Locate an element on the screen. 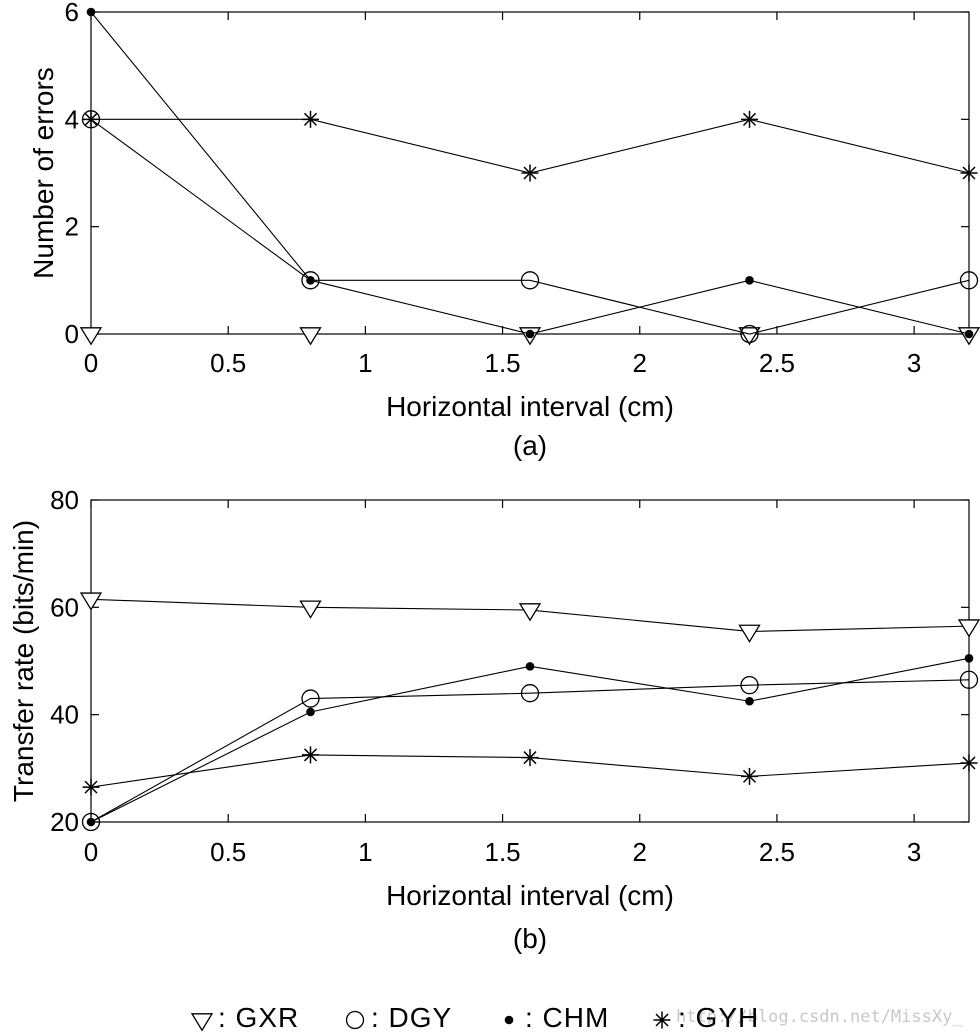 The width and height of the screenshot is (980, 1032). y-tick-label: 0 is located at coordinates (72, 334).